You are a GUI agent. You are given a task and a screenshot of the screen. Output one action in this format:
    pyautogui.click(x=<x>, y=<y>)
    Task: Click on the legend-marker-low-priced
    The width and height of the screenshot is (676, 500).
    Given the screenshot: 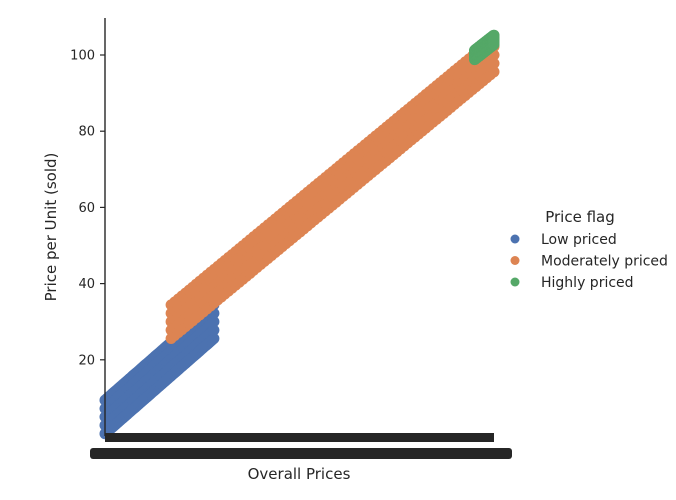 What is the action you would take?
    pyautogui.click(x=515, y=239)
    